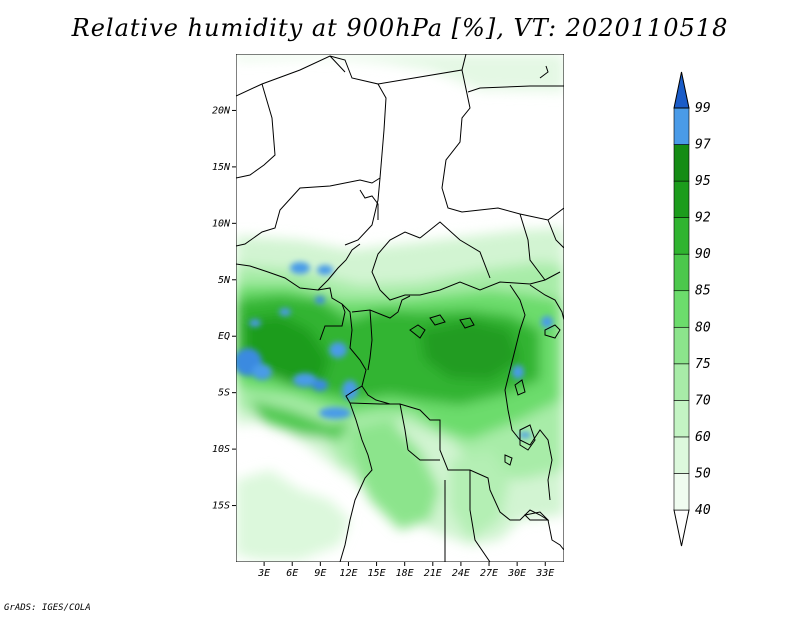  What do you see at coordinates (224, 280) in the screenshot?
I see `lat-tick-label: 5N` at bounding box center [224, 280].